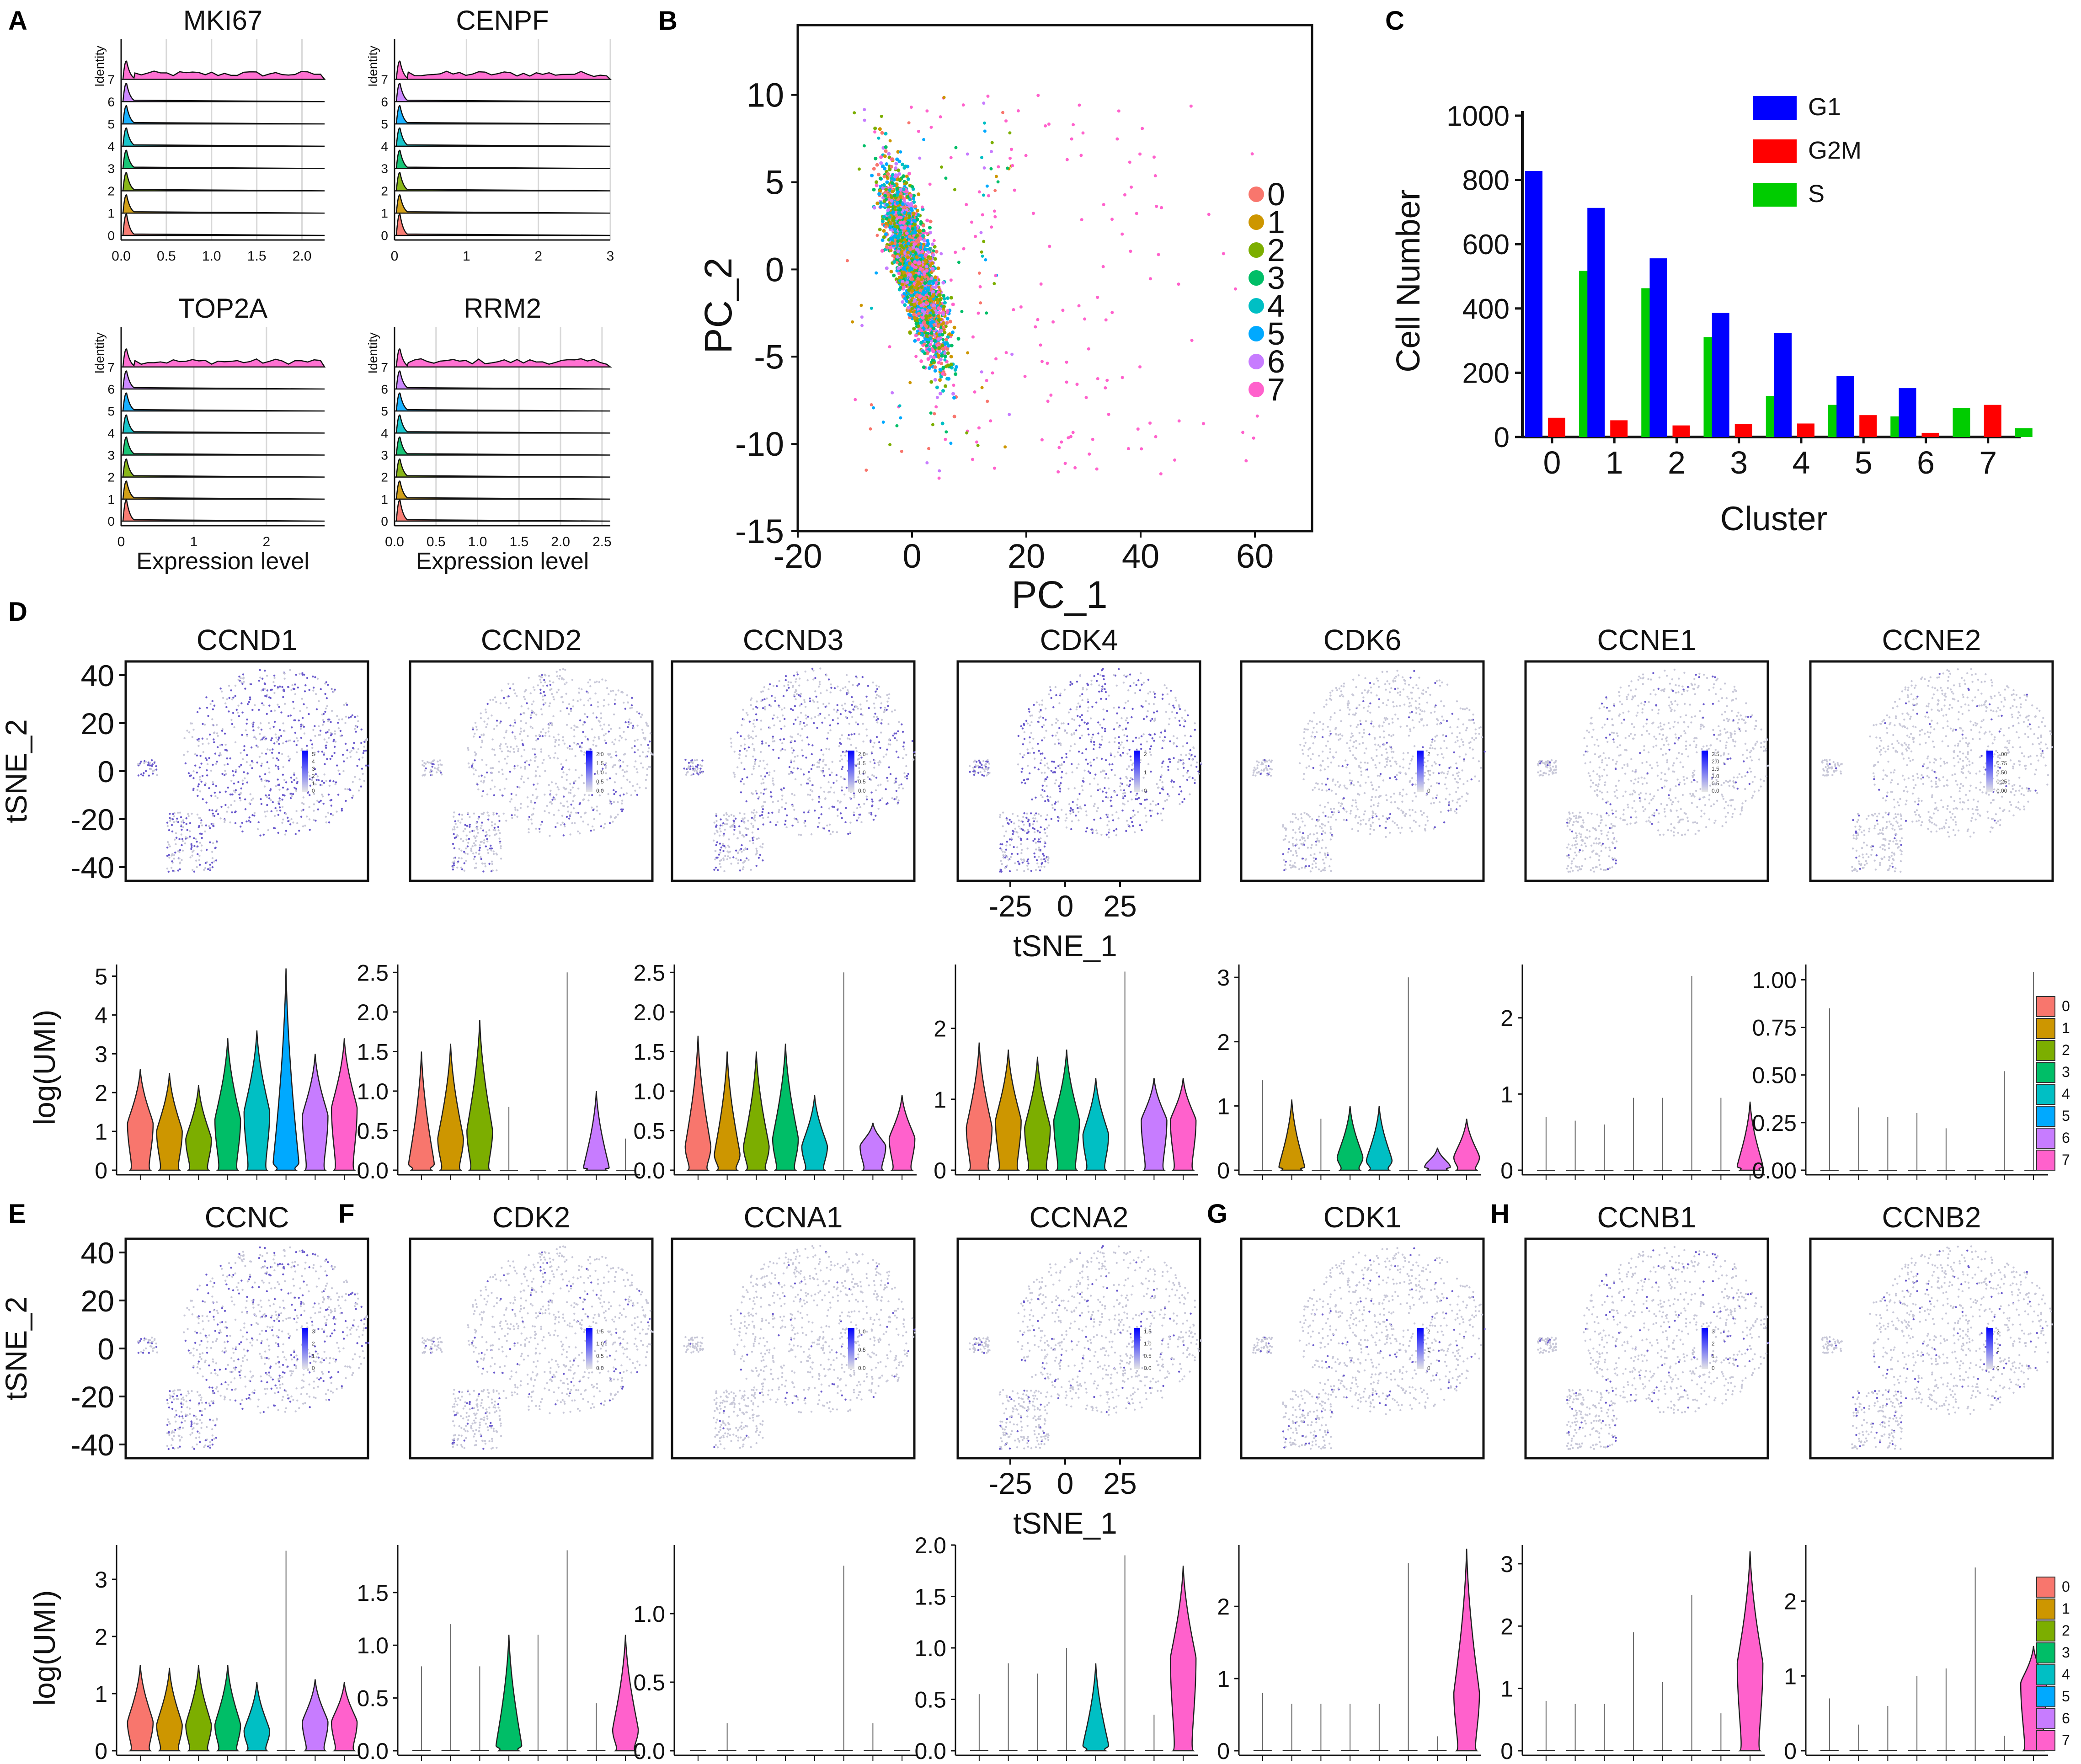  Describe the element at coordinates (313, 776) in the screenshot. I see `tsne-colorbar-label: 2` at that location.